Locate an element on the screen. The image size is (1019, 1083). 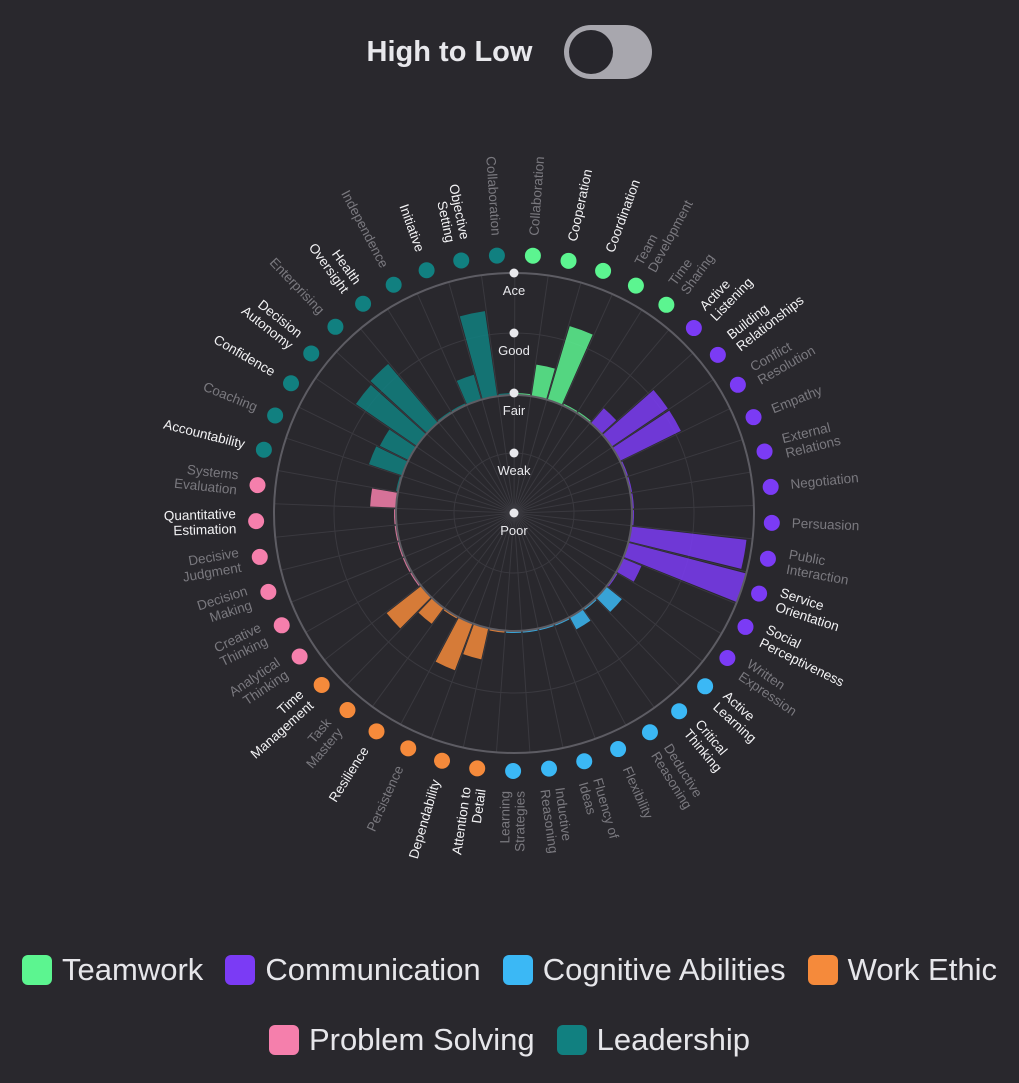
bar-building-relationships is located at coordinates (635, 418).